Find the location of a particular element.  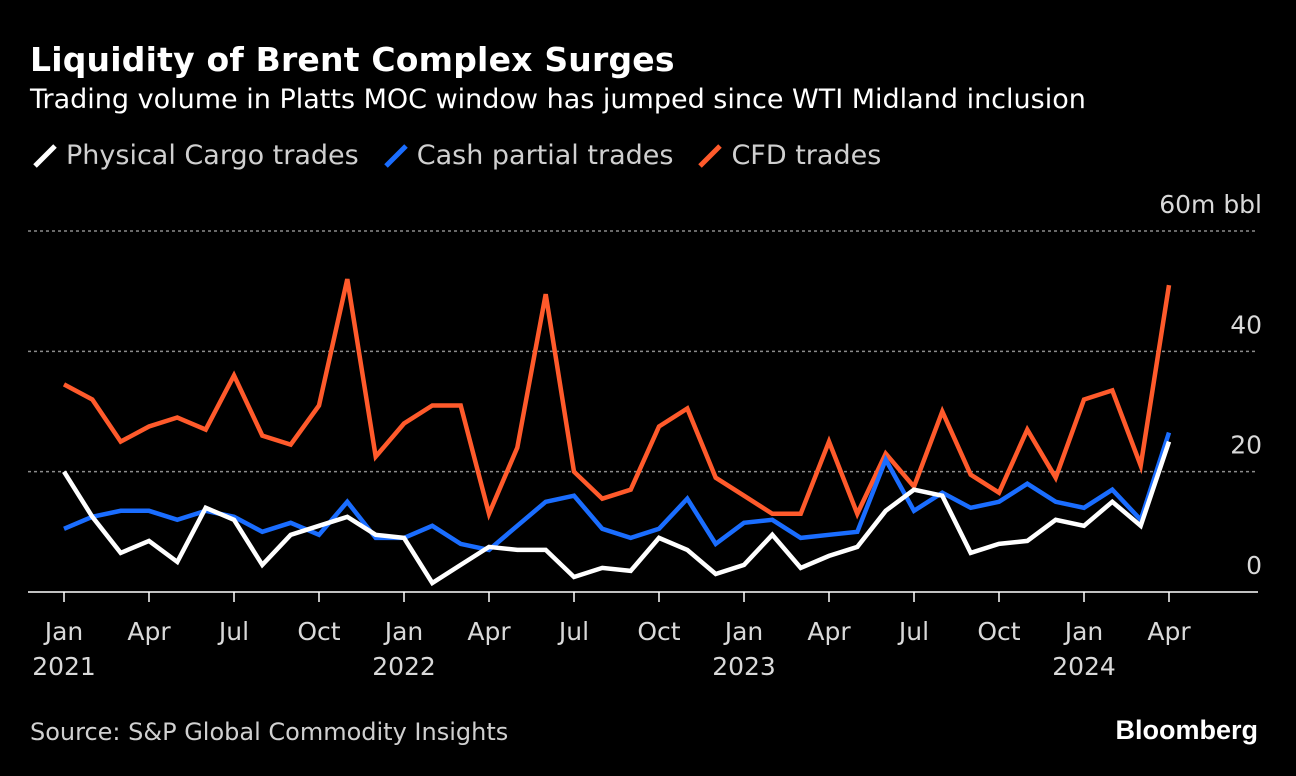

legend-item-cash: Cash partial trades is located at coordinates (527, 155).